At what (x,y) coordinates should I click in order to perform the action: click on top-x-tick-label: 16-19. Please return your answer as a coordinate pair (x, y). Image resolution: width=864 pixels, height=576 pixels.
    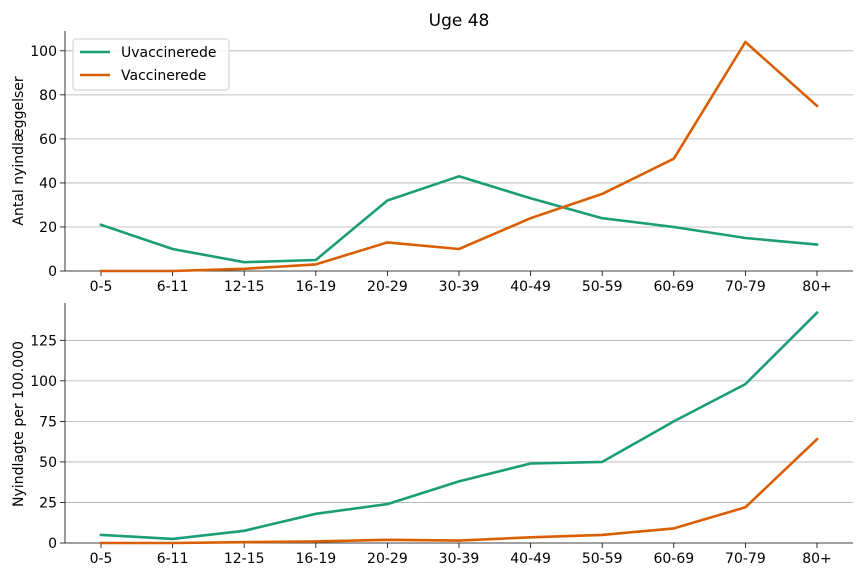
    Looking at the image, I should click on (315, 287).